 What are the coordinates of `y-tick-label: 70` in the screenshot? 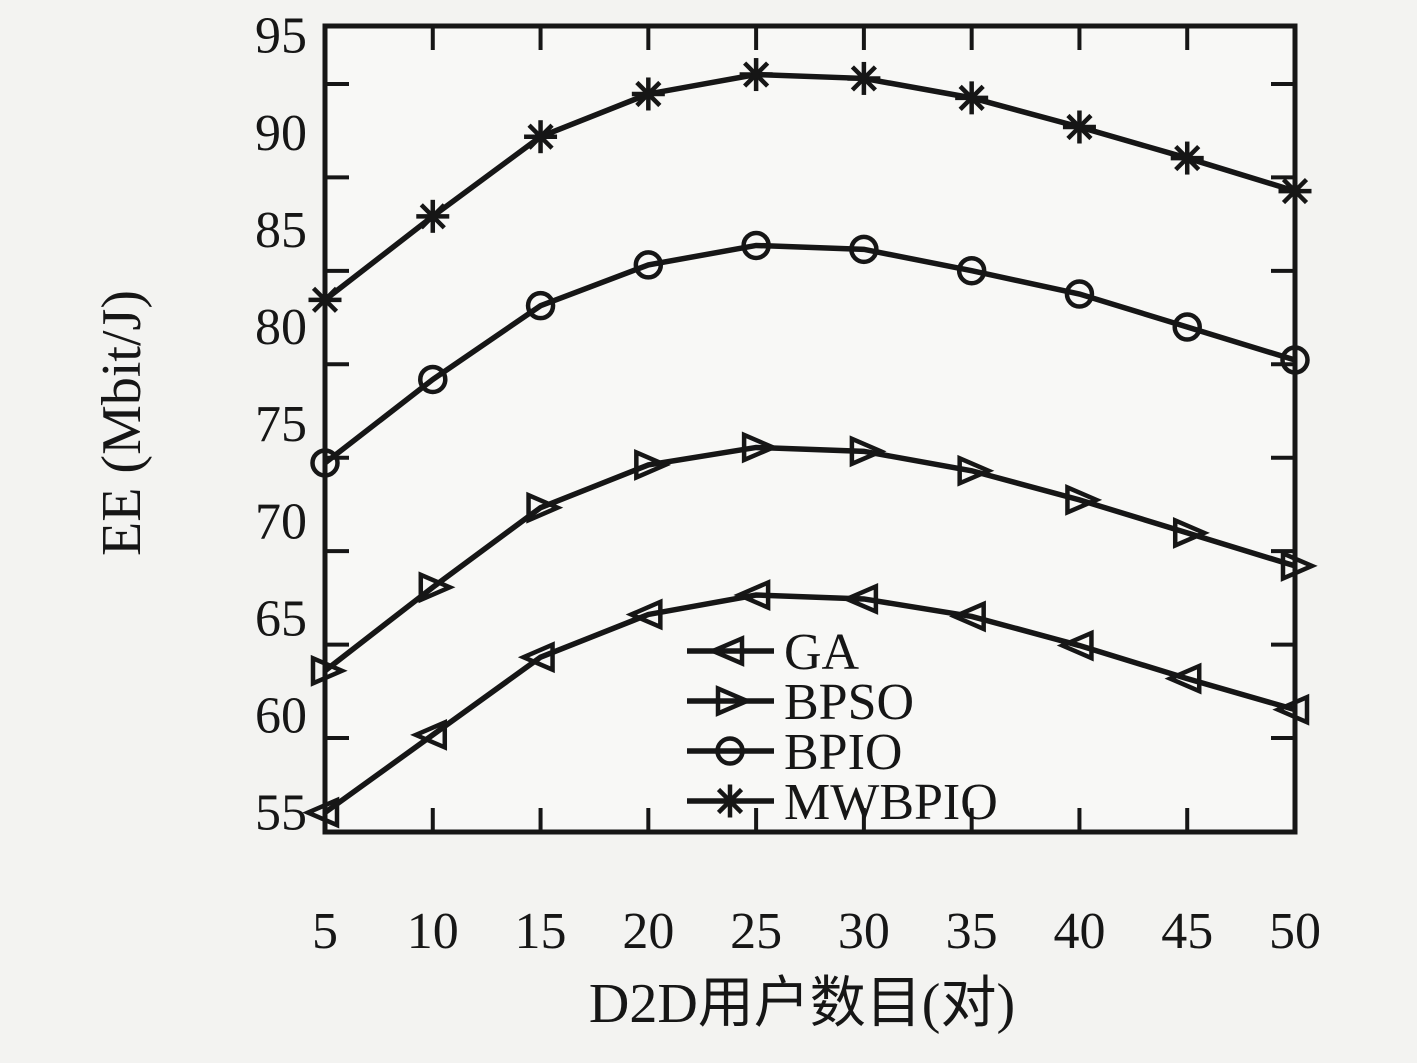 It's located at (281, 521).